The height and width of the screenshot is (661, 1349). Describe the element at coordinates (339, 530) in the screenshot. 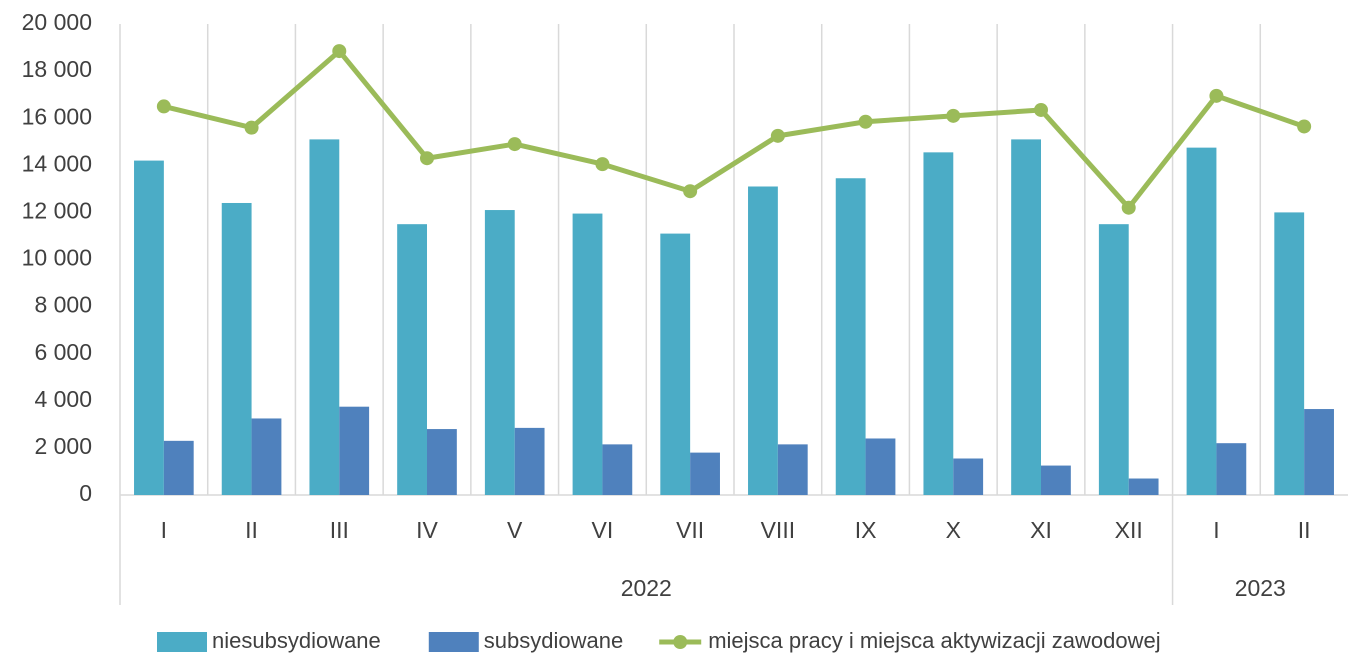

I see `x-tick-label: III` at that location.